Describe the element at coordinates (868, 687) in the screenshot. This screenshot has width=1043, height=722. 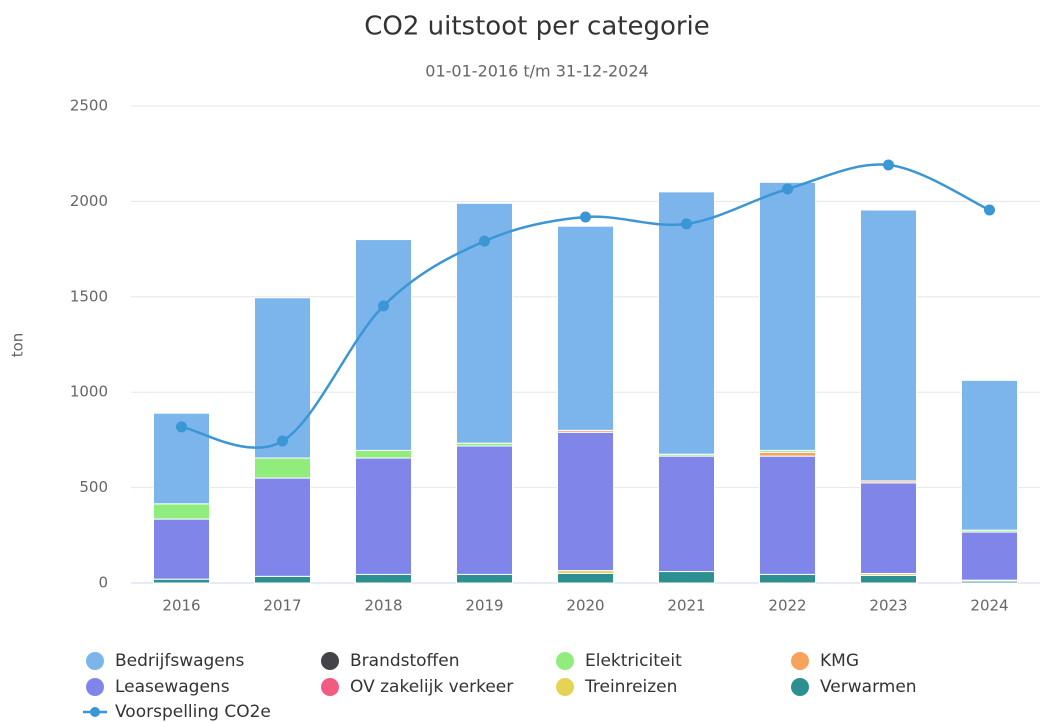
I see `legend-label: Verwarmen` at that location.